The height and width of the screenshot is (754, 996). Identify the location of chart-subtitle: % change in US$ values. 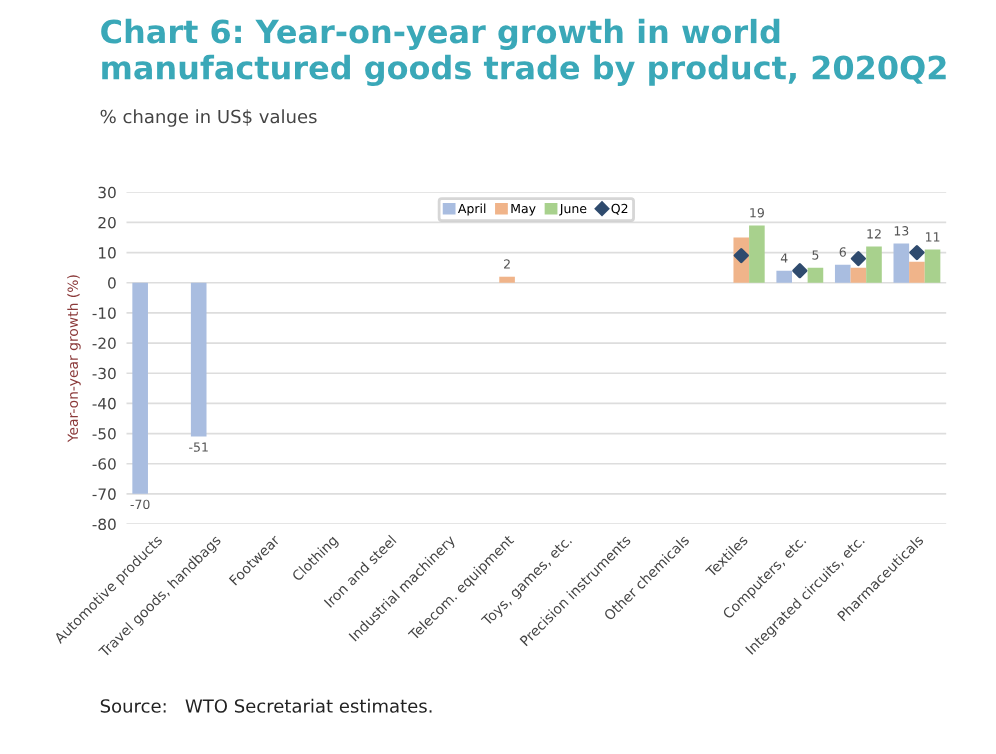
(208, 118).